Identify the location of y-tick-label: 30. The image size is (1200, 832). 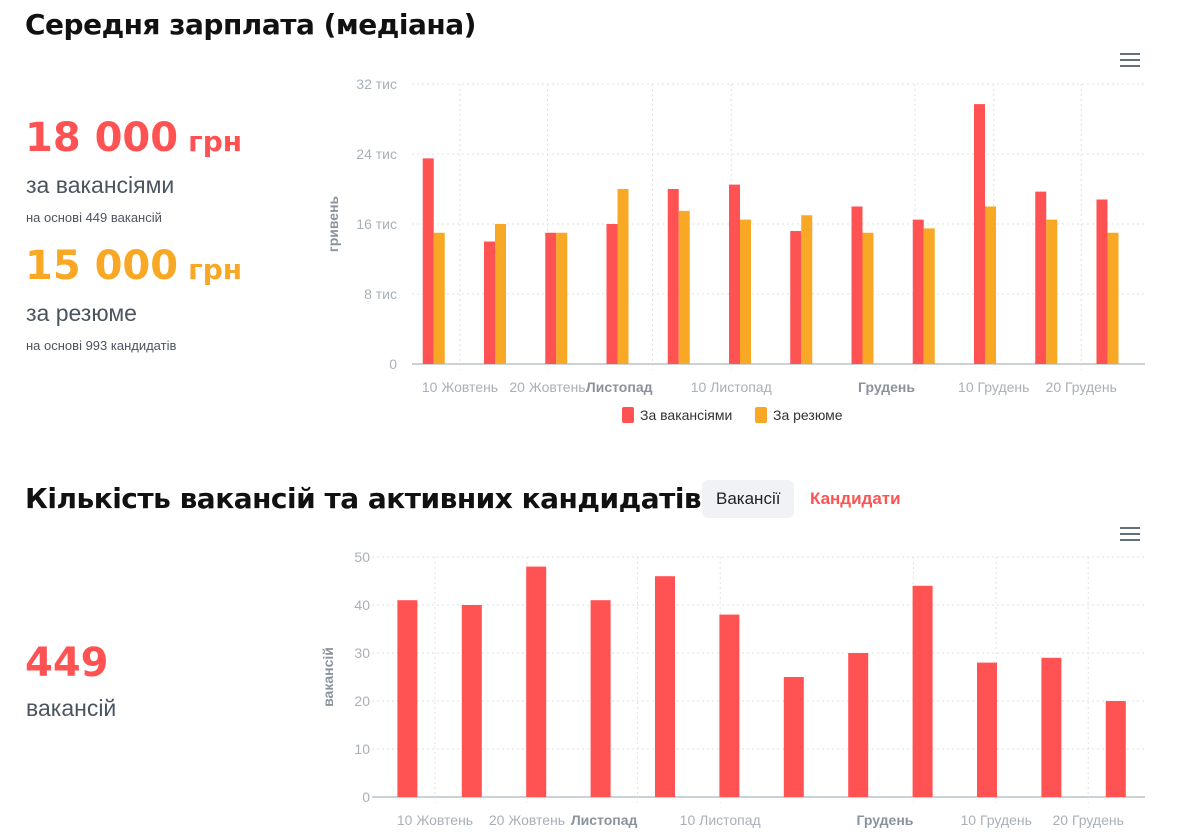
(362, 653).